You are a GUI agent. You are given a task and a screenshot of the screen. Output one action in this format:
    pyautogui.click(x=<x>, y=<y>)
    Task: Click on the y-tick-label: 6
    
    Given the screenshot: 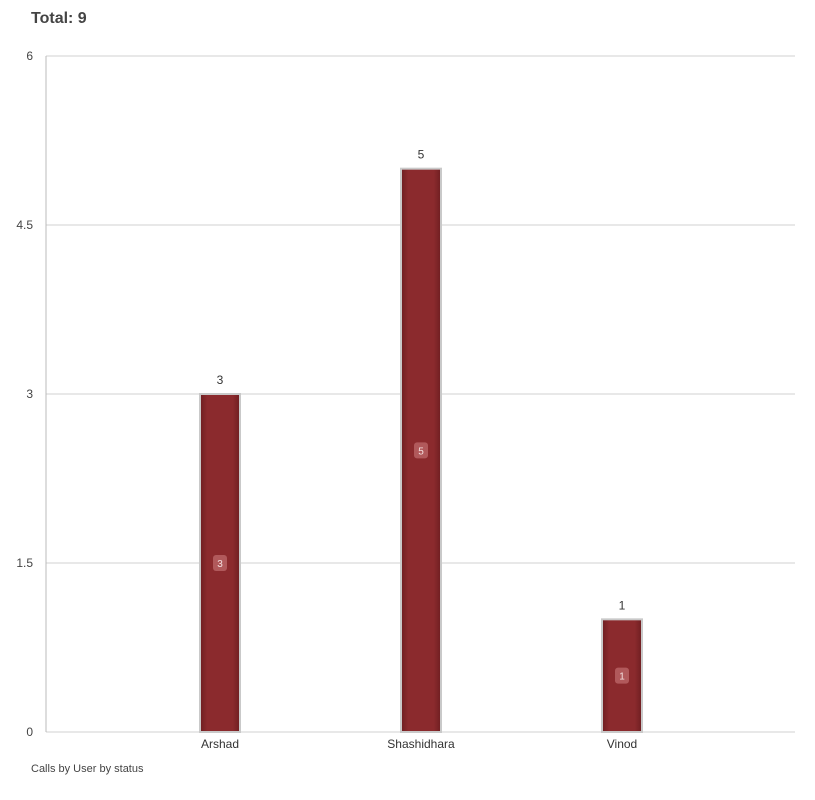 What is the action you would take?
    pyautogui.click(x=29, y=56)
    